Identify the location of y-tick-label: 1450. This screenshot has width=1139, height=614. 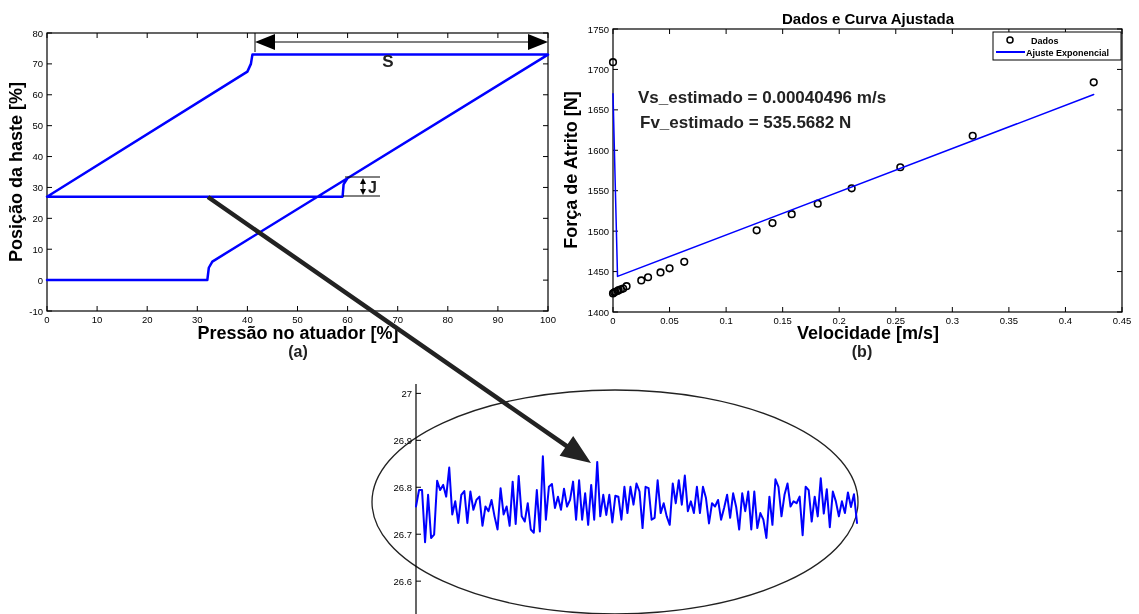
(598, 272).